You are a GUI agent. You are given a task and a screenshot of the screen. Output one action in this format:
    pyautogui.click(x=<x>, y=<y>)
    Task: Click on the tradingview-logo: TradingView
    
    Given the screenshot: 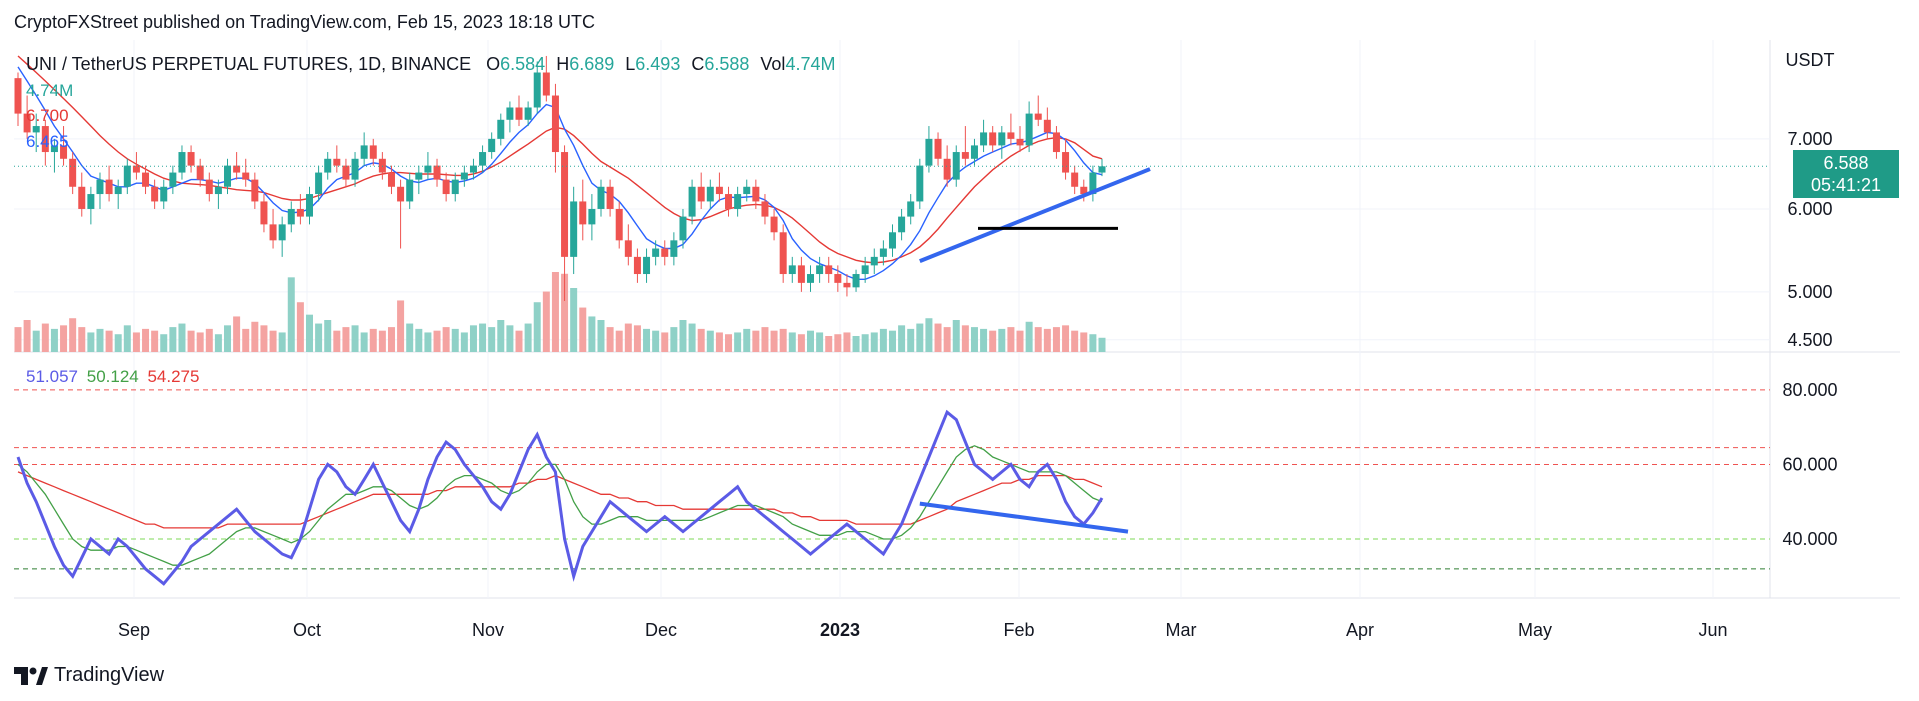 What is the action you would take?
    pyautogui.click(x=89, y=675)
    